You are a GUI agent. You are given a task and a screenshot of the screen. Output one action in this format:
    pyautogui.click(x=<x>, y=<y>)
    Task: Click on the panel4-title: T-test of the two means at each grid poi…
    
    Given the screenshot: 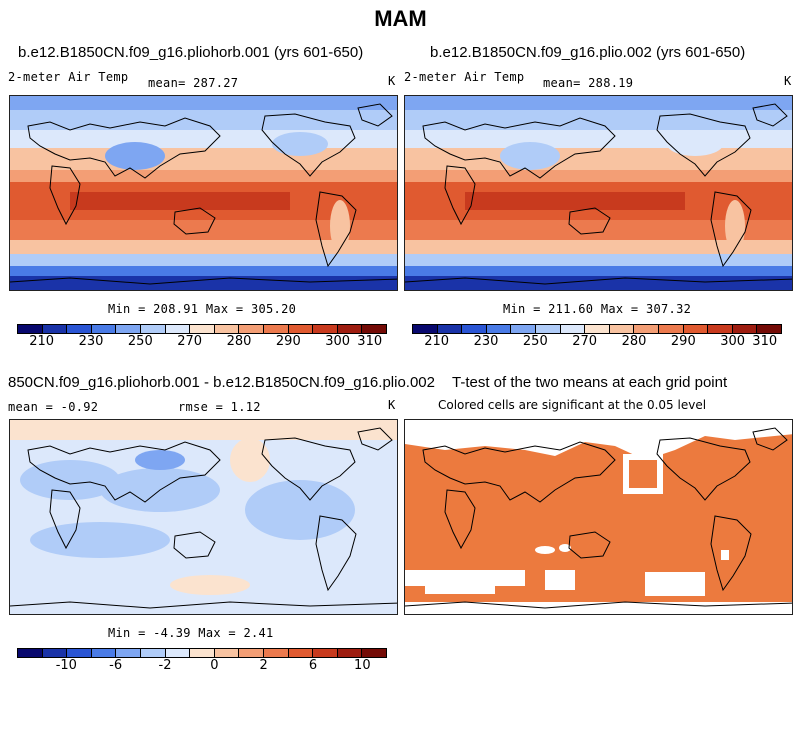 What is the action you would take?
    pyautogui.click(x=590, y=382)
    